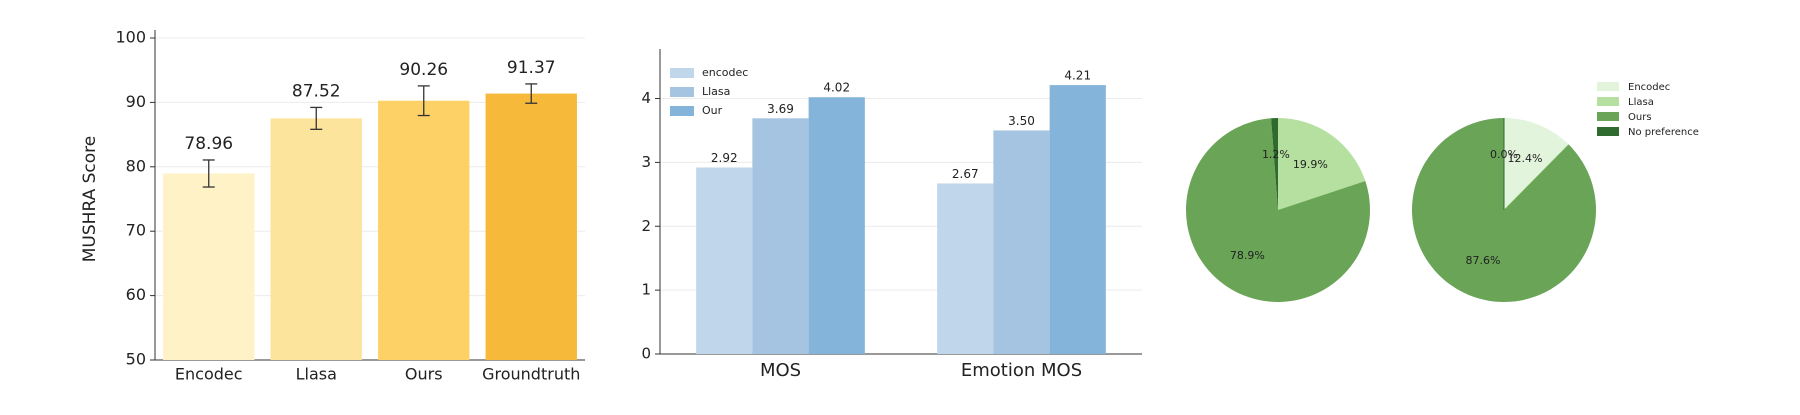  I want to click on value-label: 90.26, so click(423, 70).